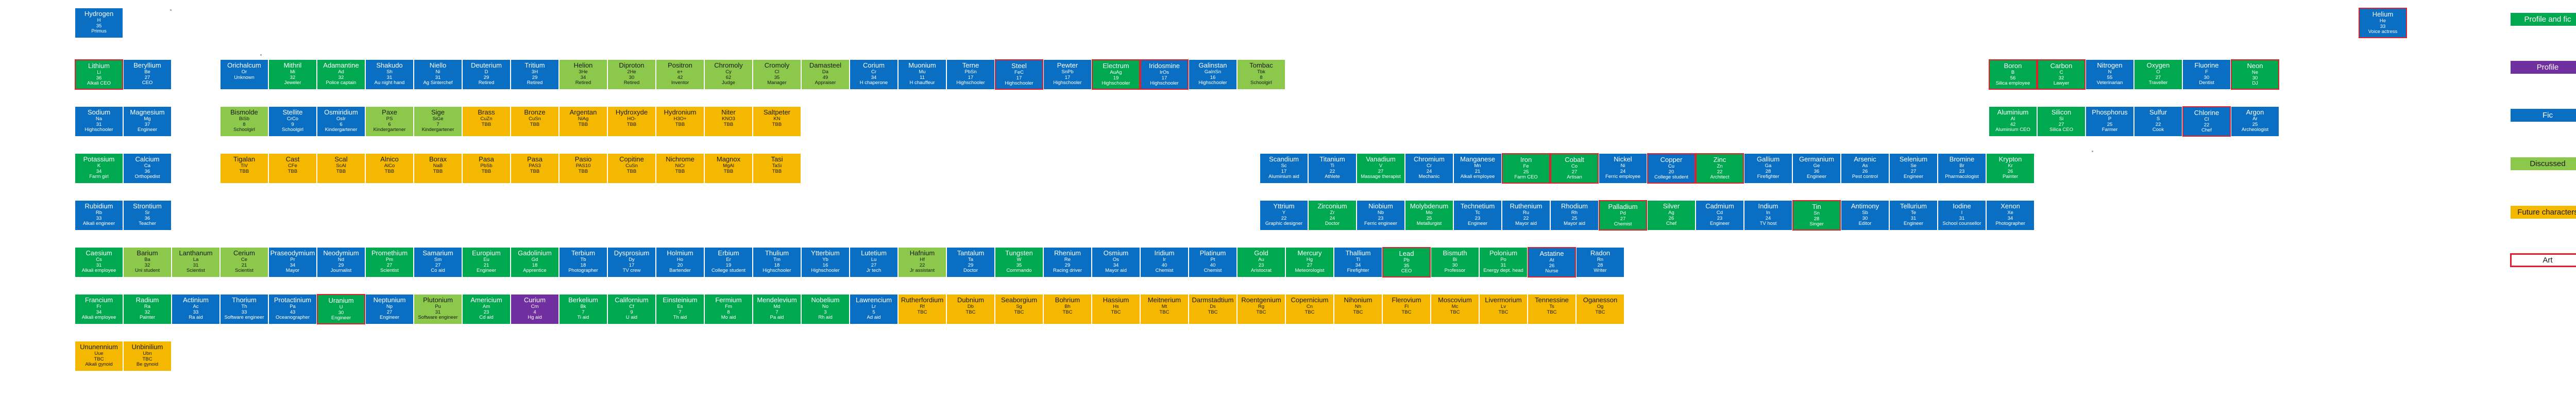  I want to click on element-cell-lead: Lead Pb 35 CEO, so click(1406, 262).